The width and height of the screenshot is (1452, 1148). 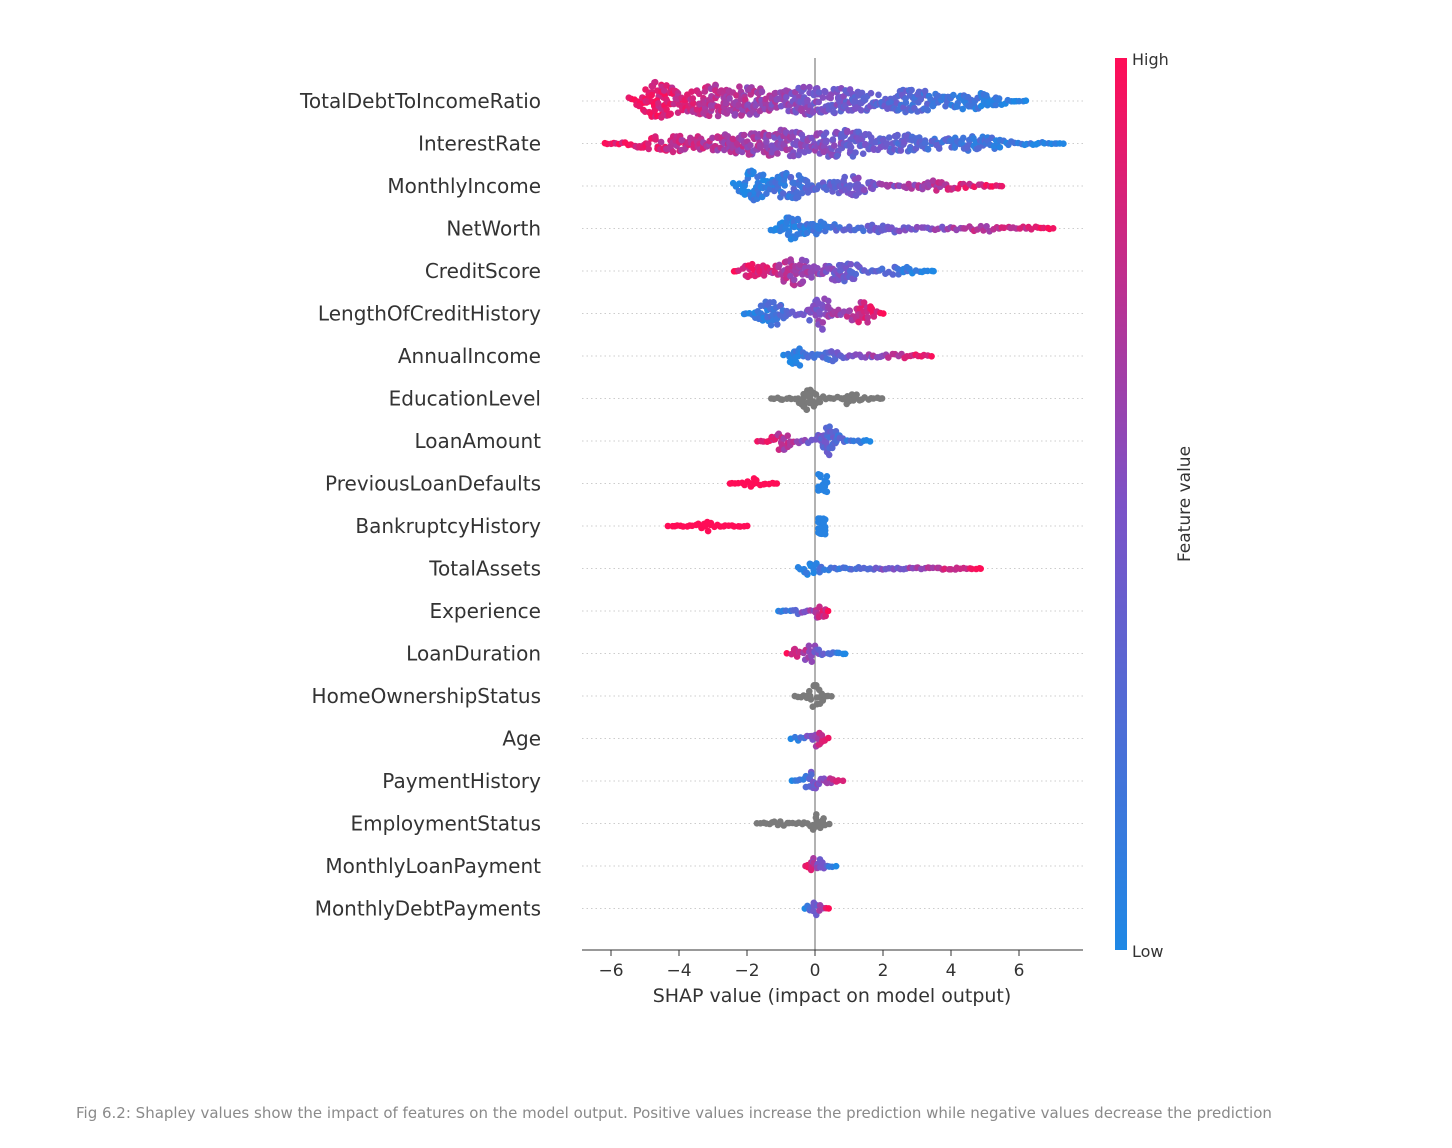 What do you see at coordinates (832, 996) in the screenshot?
I see `x-axis-label: SHAP value (impact on model output)` at bounding box center [832, 996].